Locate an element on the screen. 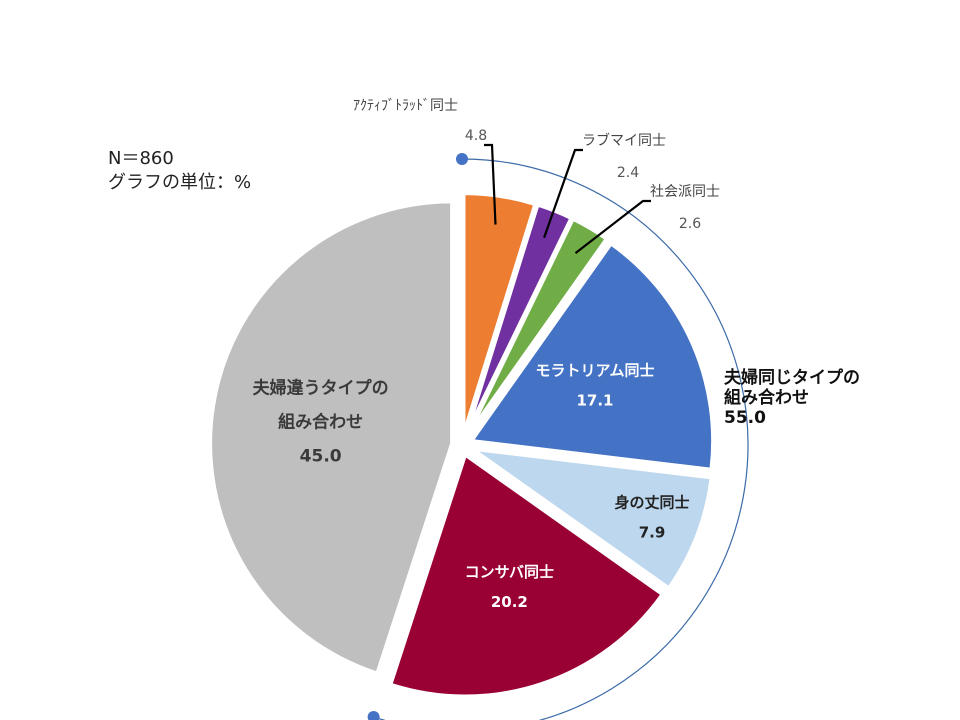  unit-note: グラフの単位：% is located at coordinates (180, 182).